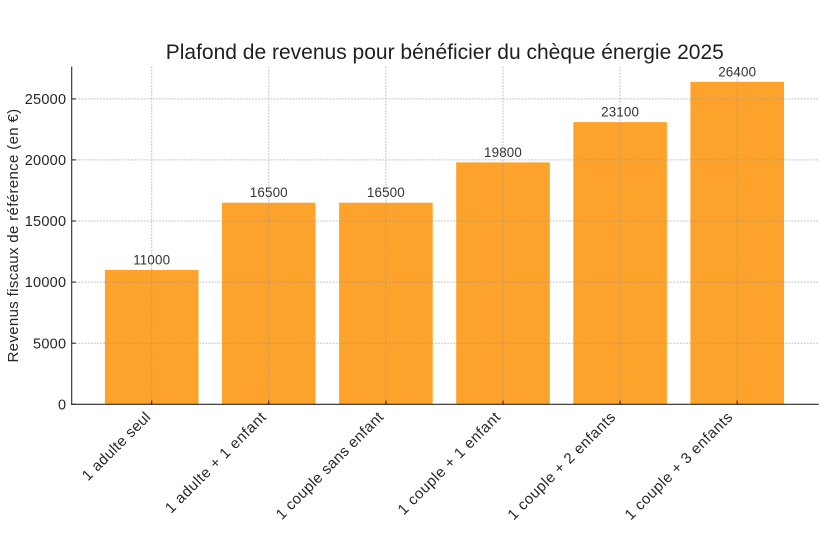 The height and width of the screenshot is (556, 821). Describe the element at coordinates (46, 100) in the screenshot. I see `svg-text: 25000` at that location.